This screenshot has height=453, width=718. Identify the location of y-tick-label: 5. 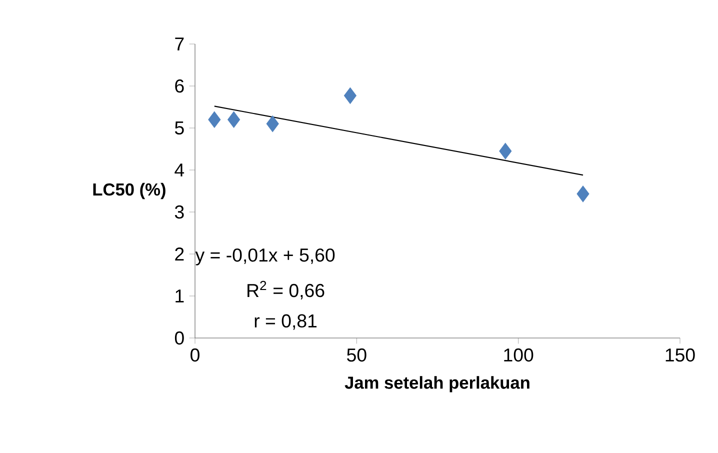
(179, 128).